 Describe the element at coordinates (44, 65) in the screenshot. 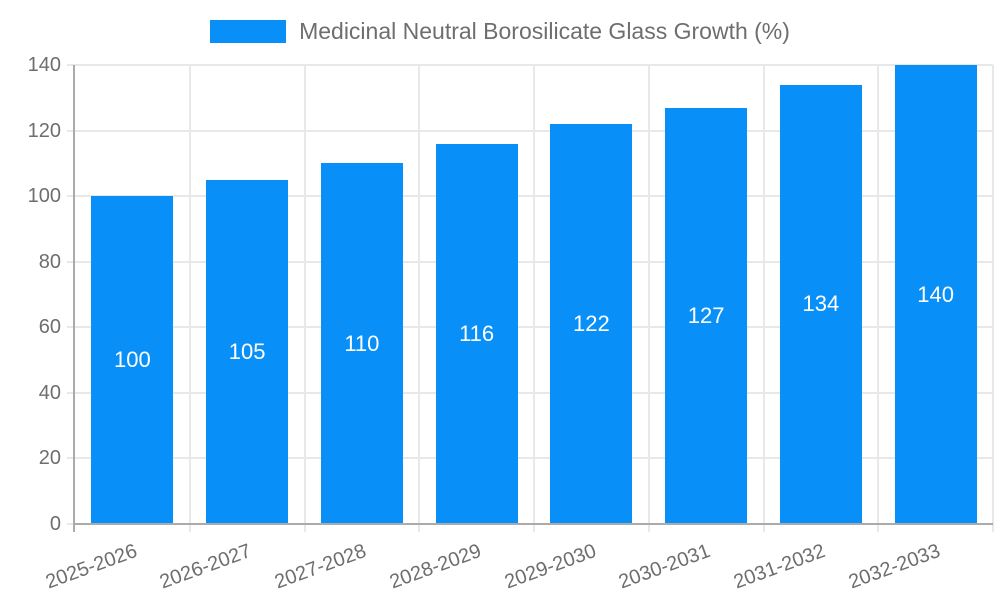

I see `y-tick-label: 140` at that location.